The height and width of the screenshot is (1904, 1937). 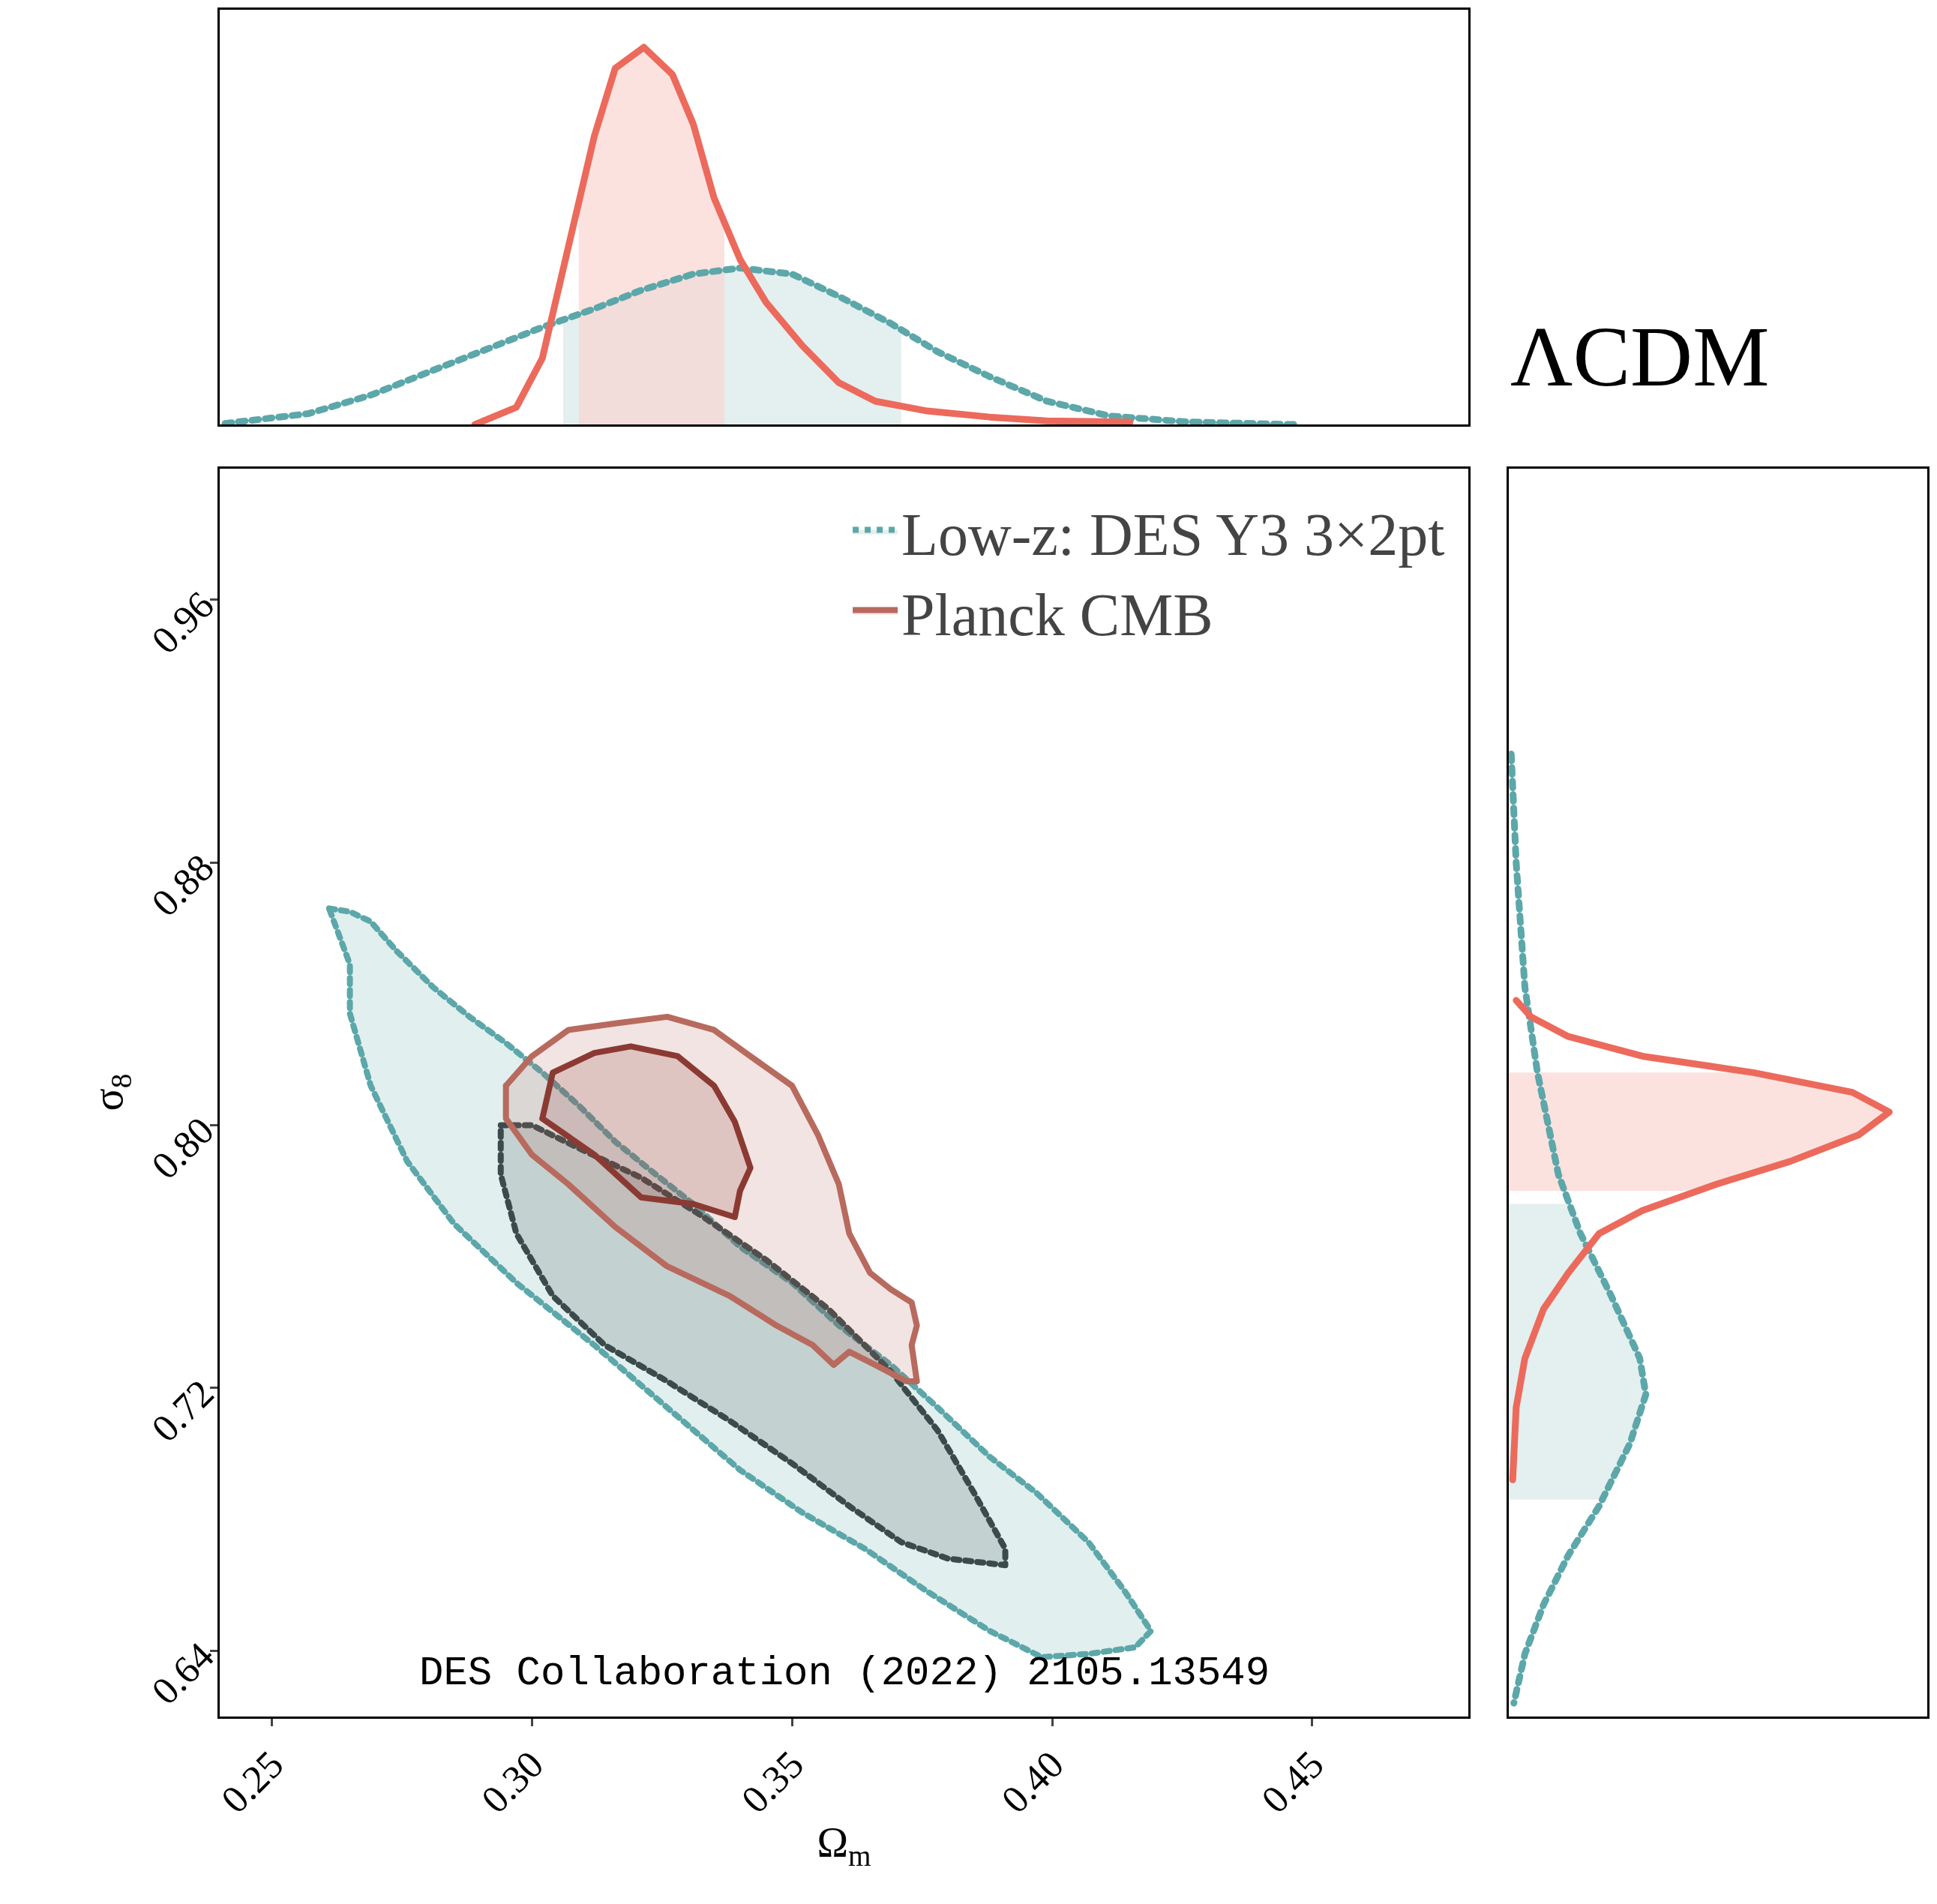 What do you see at coordinates (1057, 614) in the screenshot?
I see `legend-label: Planck CMB` at bounding box center [1057, 614].